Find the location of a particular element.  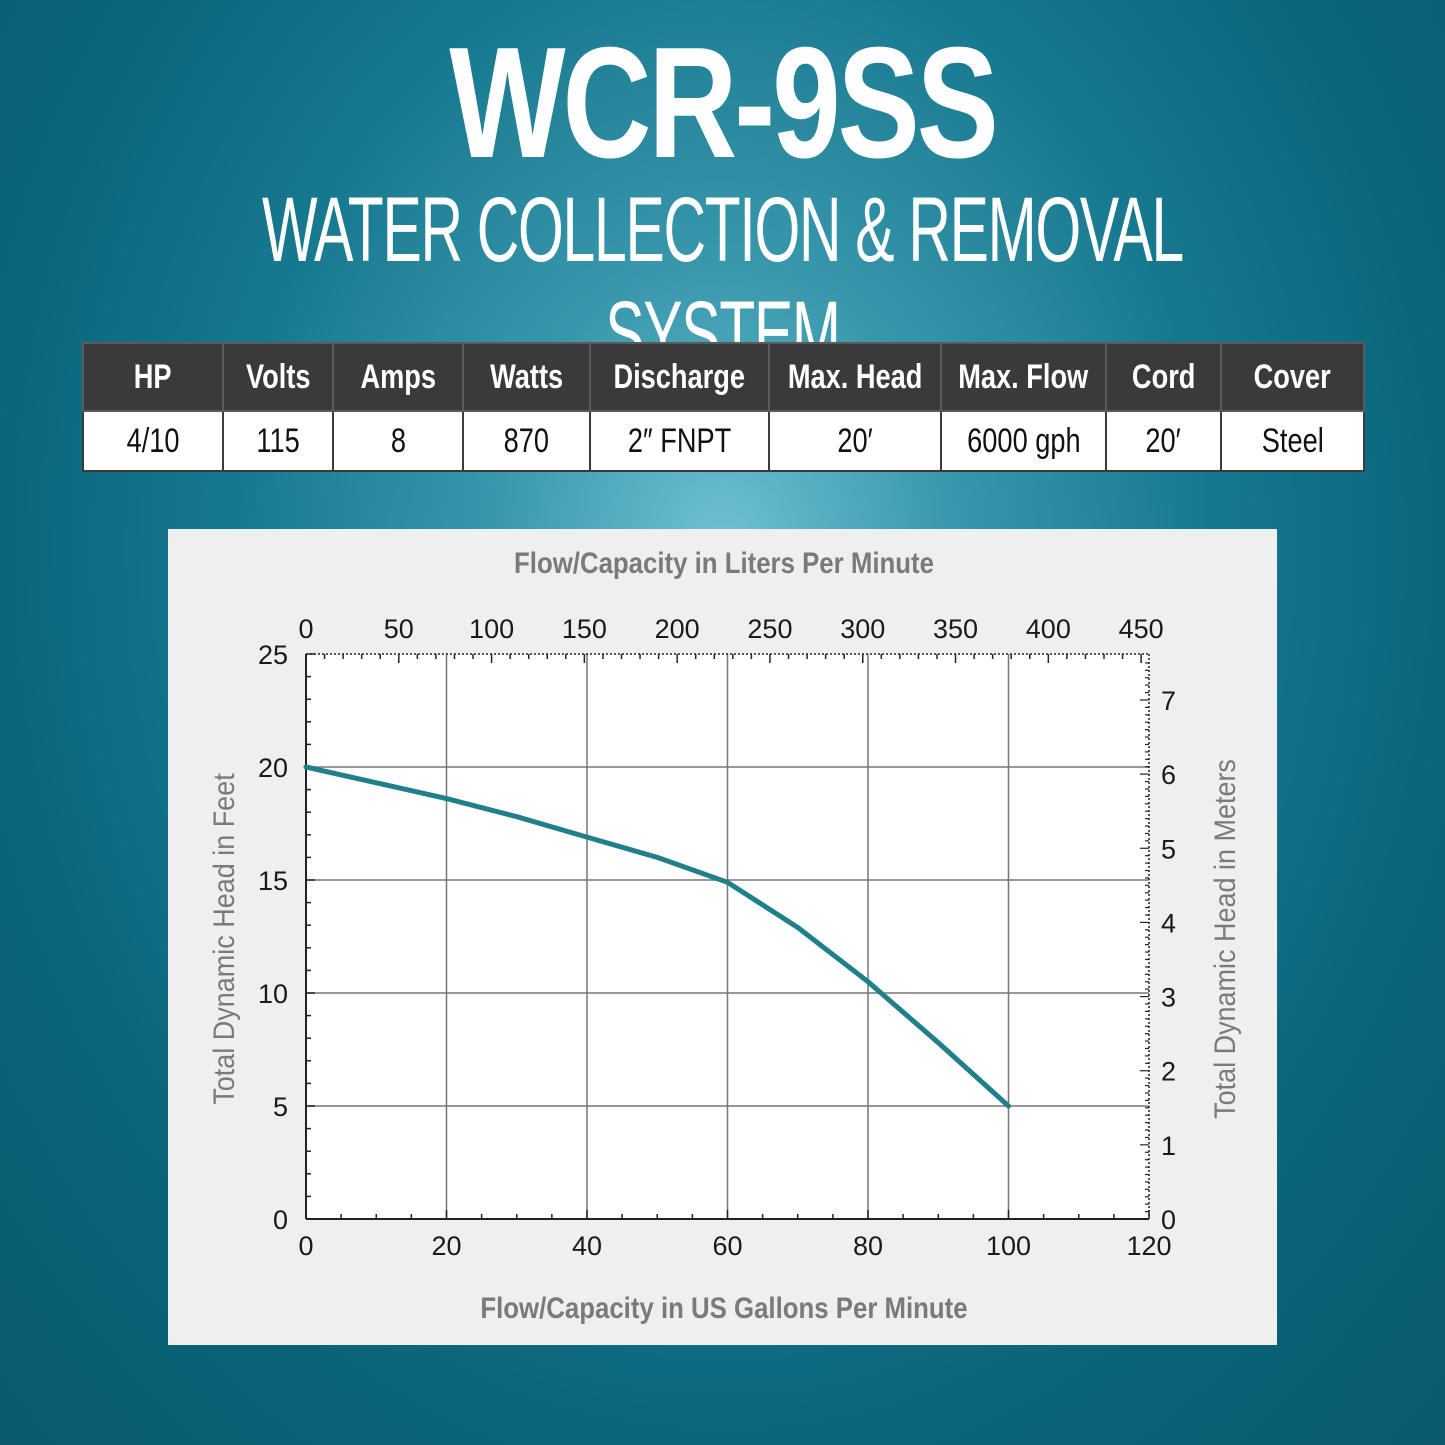

spec-value-watts: 870 is located at coordinates (526, 441).